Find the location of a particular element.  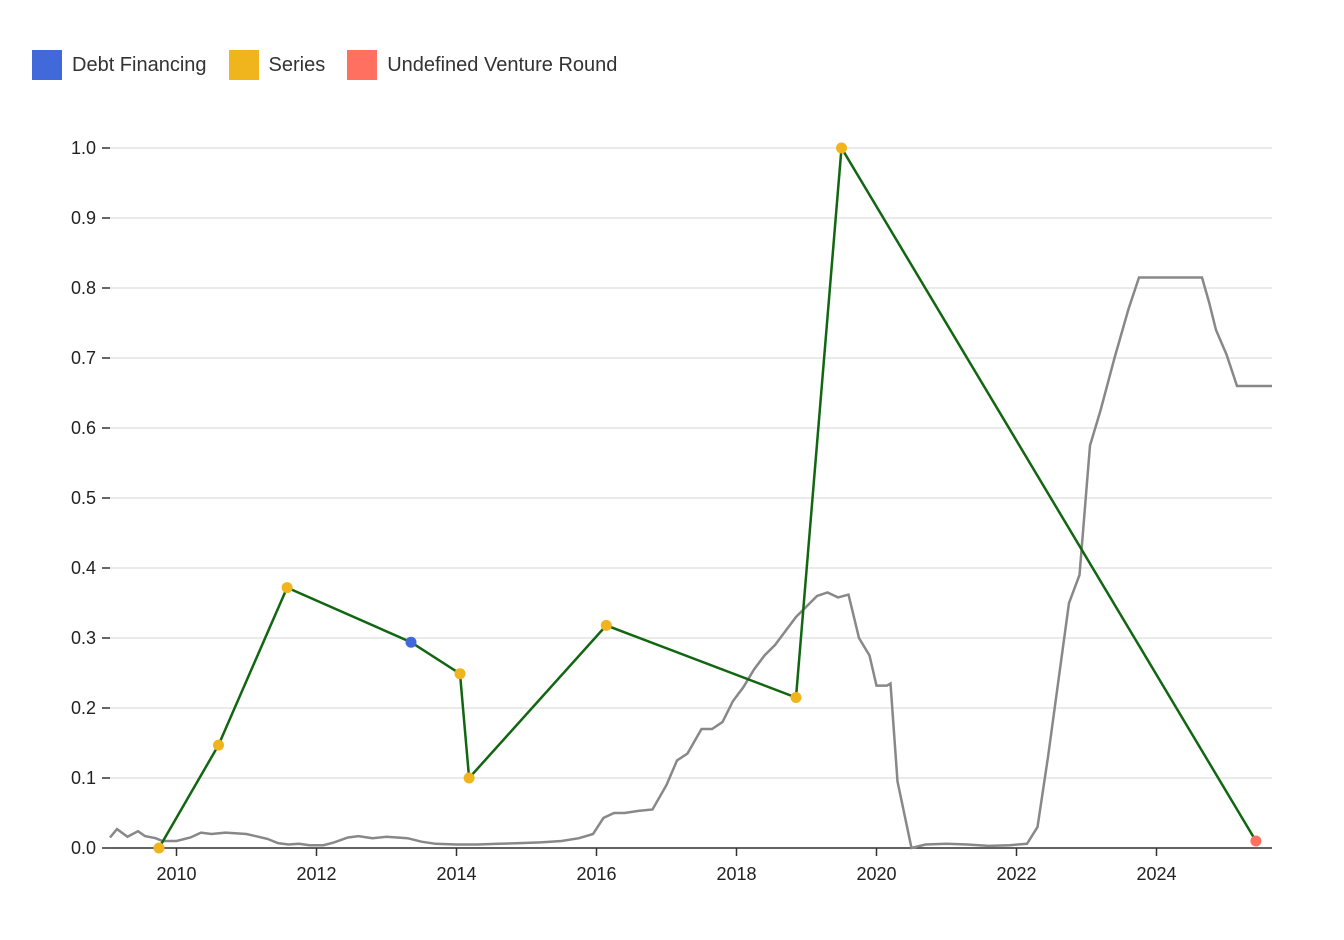

legend-label: Undefined Venture Round is located at coordinates (502, 64).